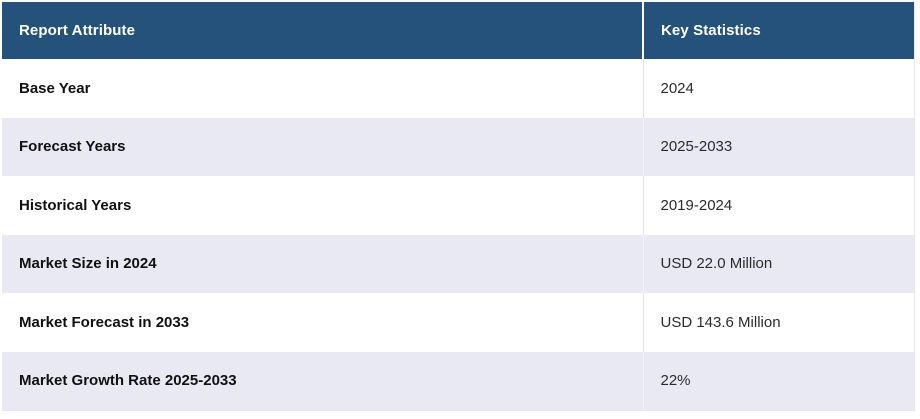  I want to click on table-header-row: Report Attribute Key Statistics, so click(458, 30).